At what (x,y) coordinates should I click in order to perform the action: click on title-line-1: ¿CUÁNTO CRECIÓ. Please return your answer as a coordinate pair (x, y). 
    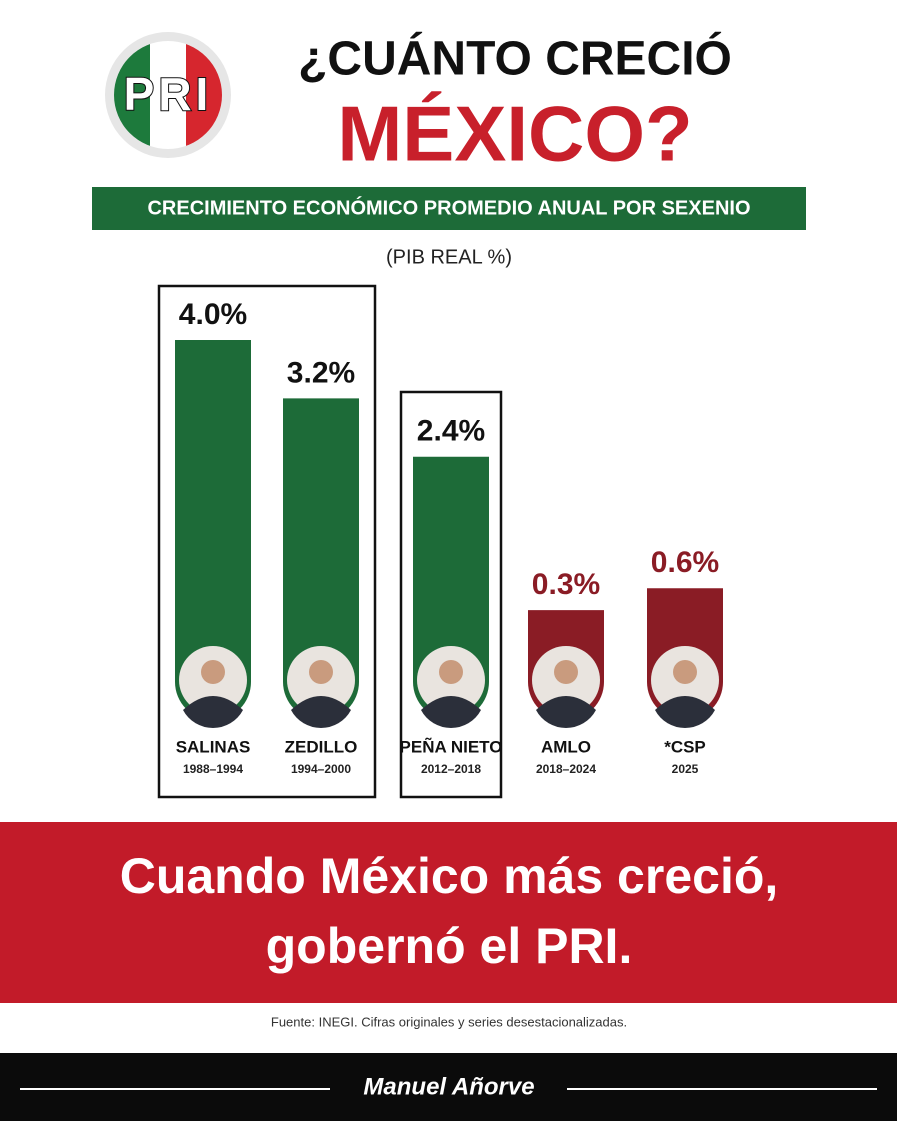
    Looking at the image, I should click on (515, 58).